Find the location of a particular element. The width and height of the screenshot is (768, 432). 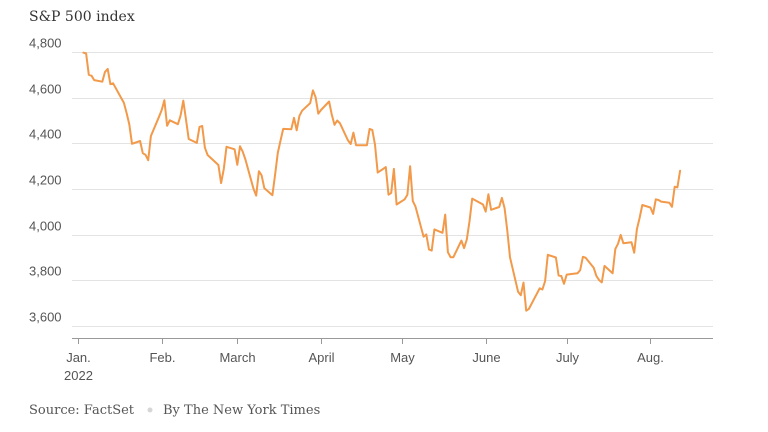

x-tick-label: July is located at coordinates (568, 357).